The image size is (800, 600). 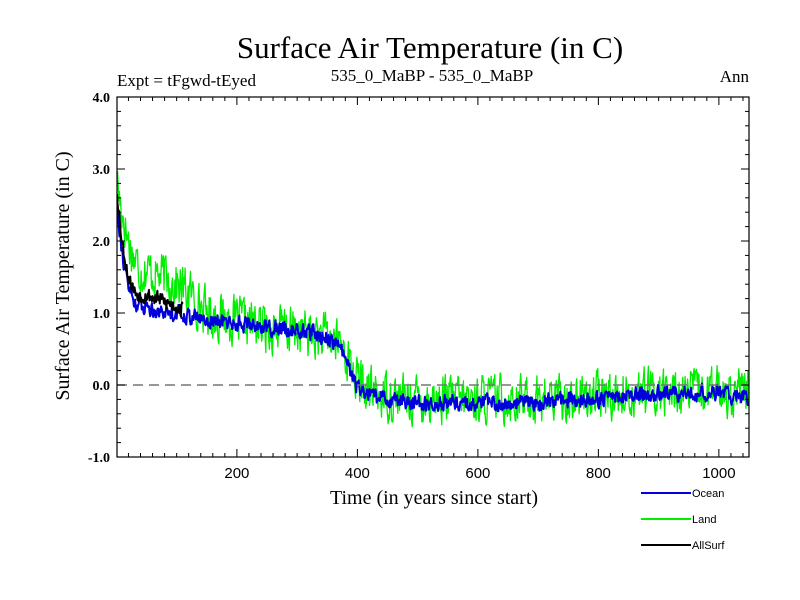 I want to click on y-tick-label: -1.0, so click(x=99, y=458).